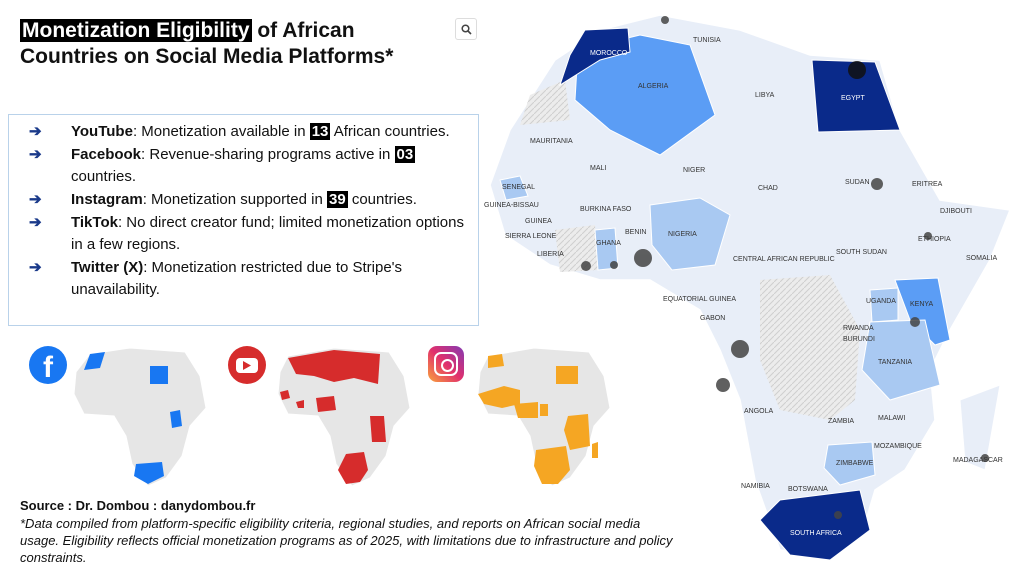 Image resolution: width=1024 pixels, height=580 pixels. What do you see at coordinates (816, 533) in the screenshot?
I see `label-south-africa: SOUTH AFRICA` at bounding box center [816, 533].